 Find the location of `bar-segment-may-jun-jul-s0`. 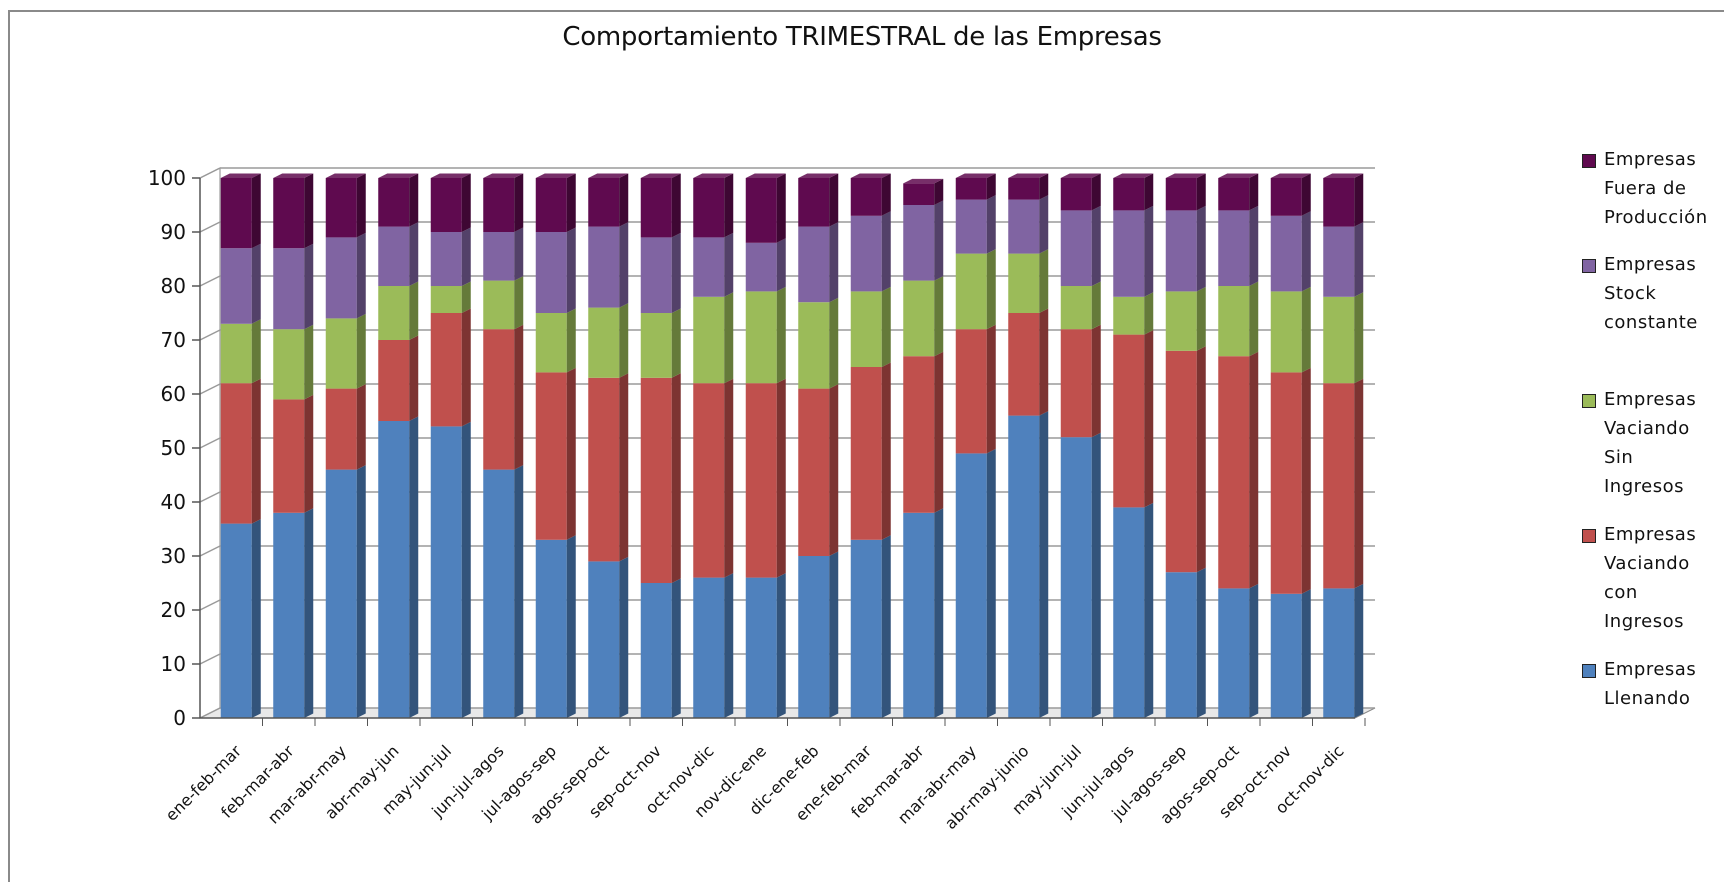

bar-segment-may-jun-jul-s0 is located at coordinates (1076, 577).